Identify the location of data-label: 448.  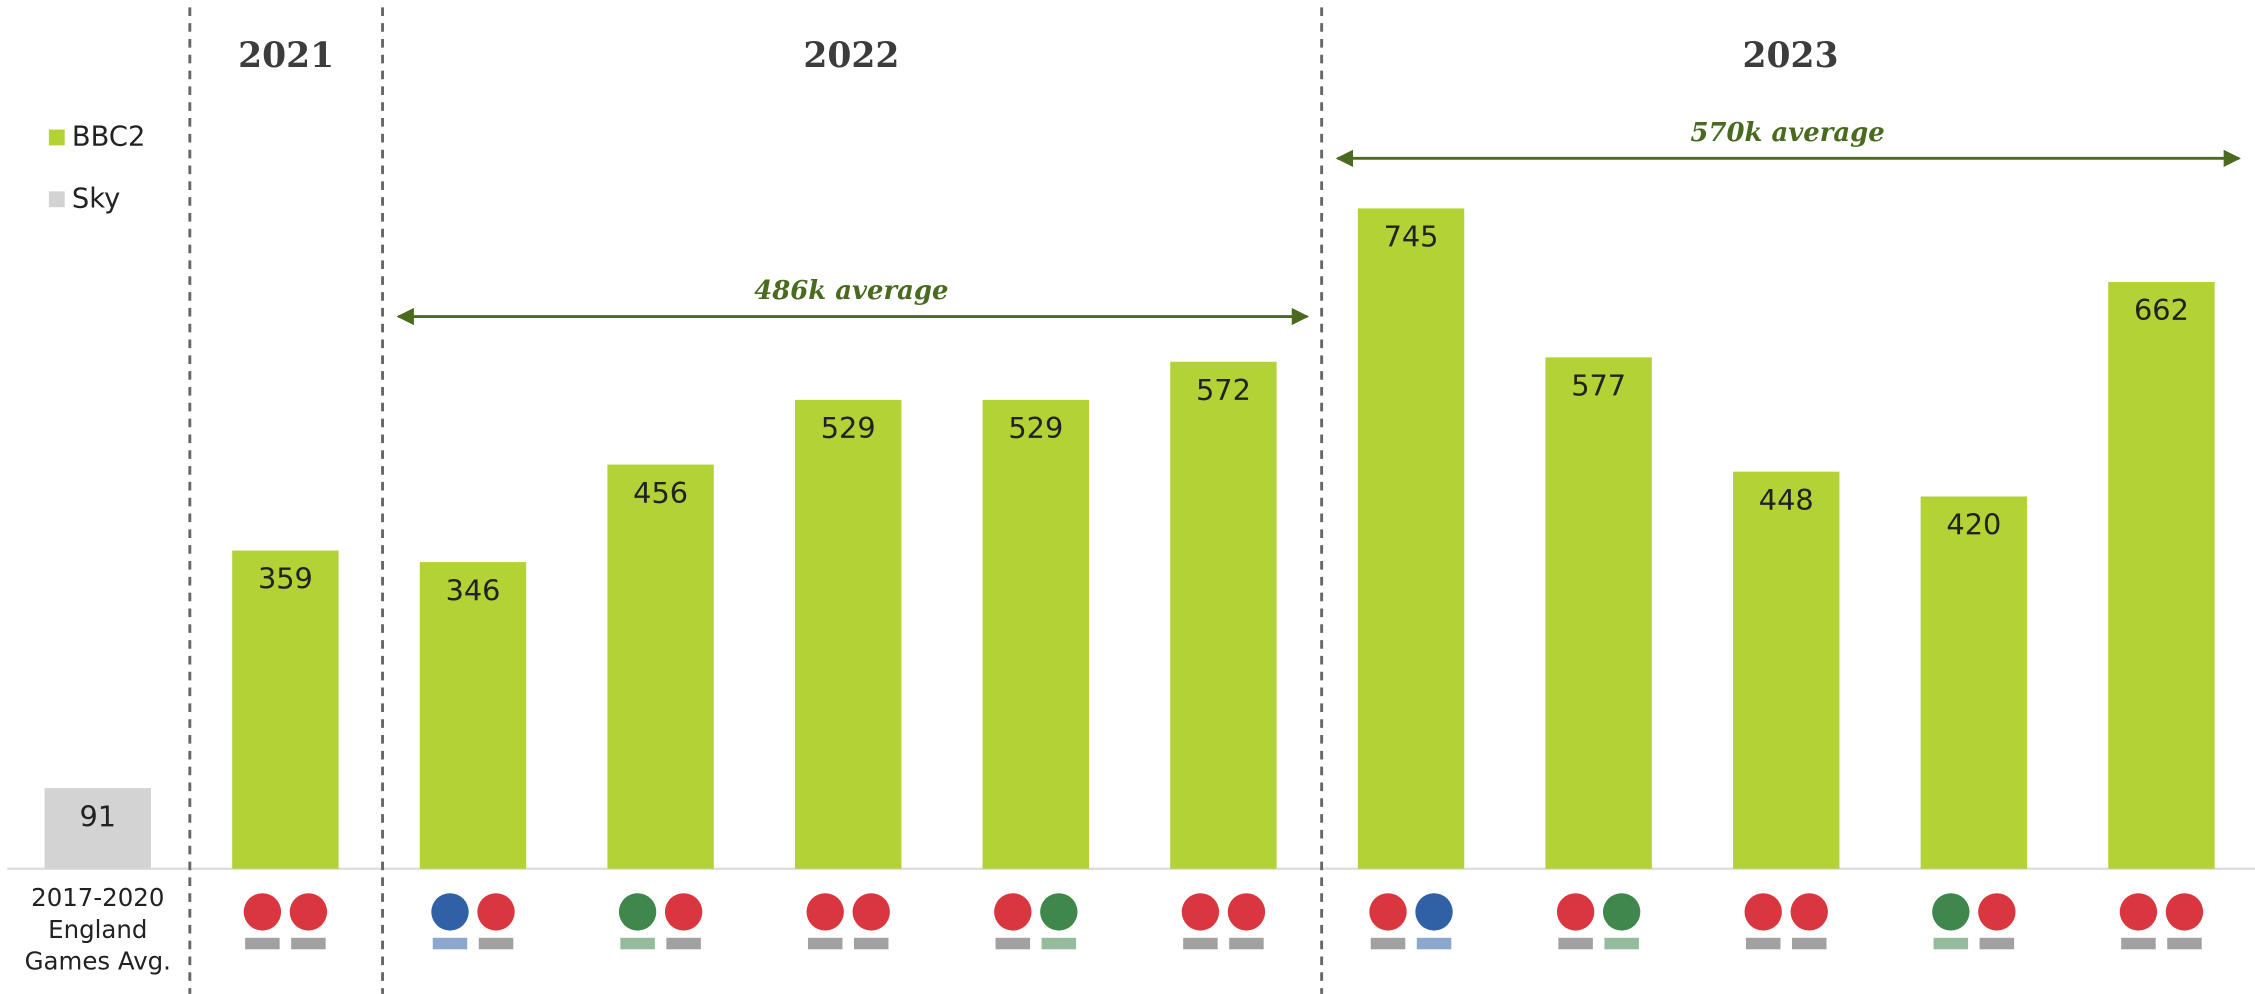
(1786, 500).